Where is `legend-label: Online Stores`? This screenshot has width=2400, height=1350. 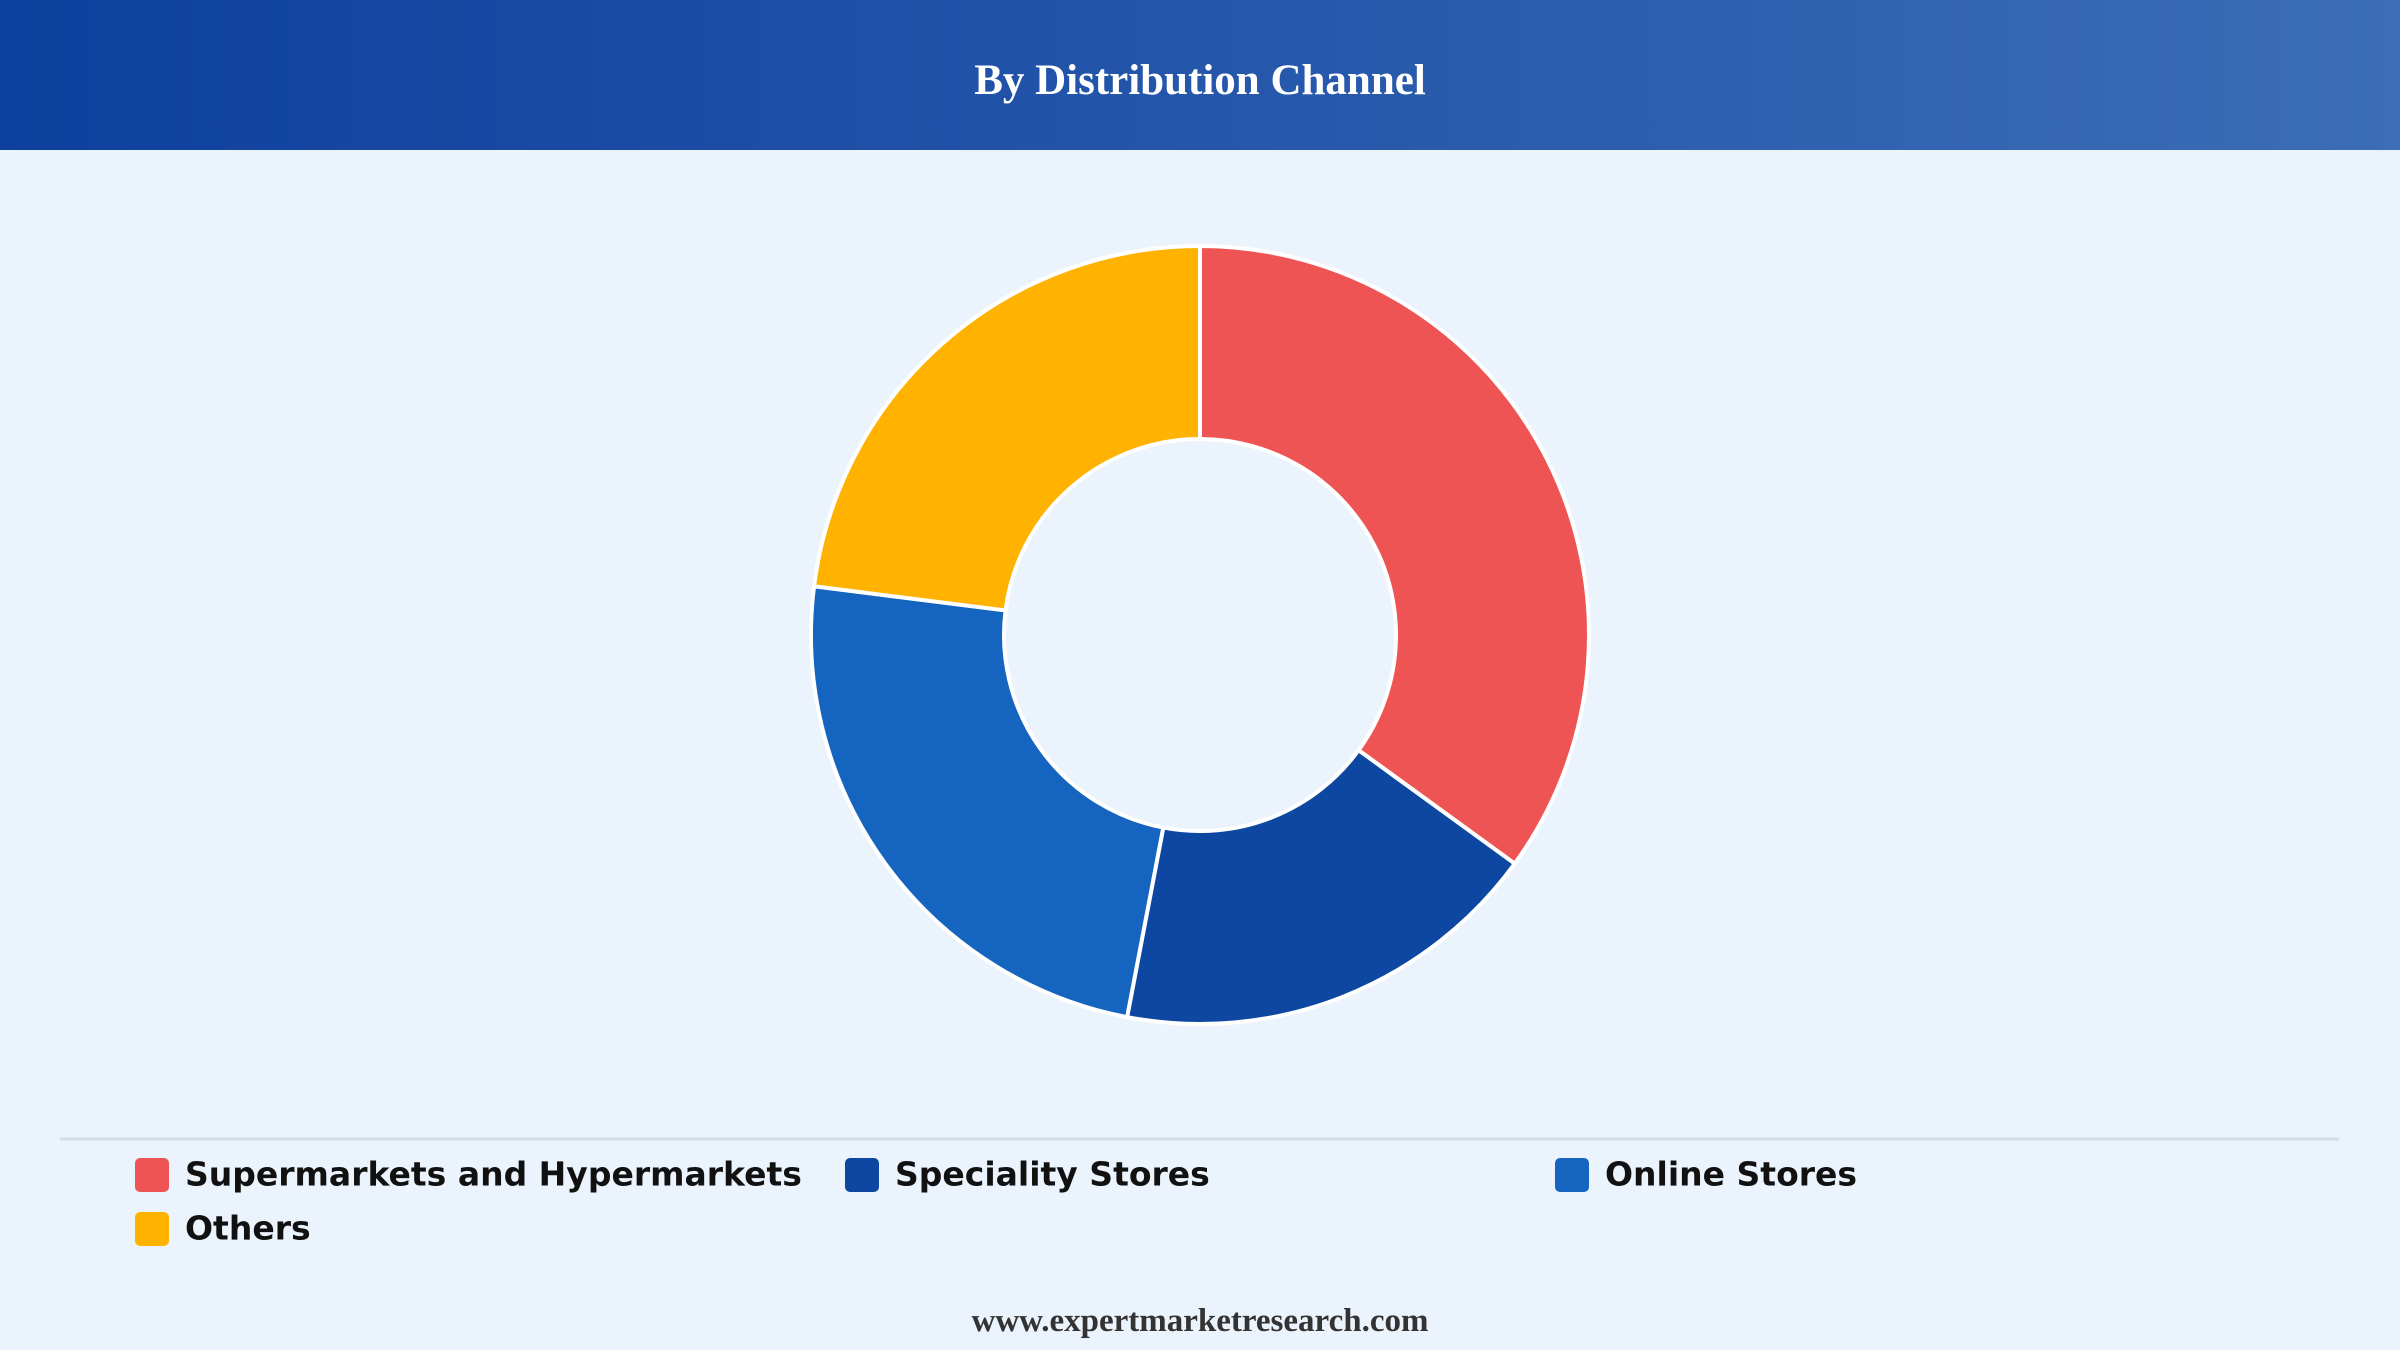 legend-label: Online Stores is located at coordinates (1731, 1174).